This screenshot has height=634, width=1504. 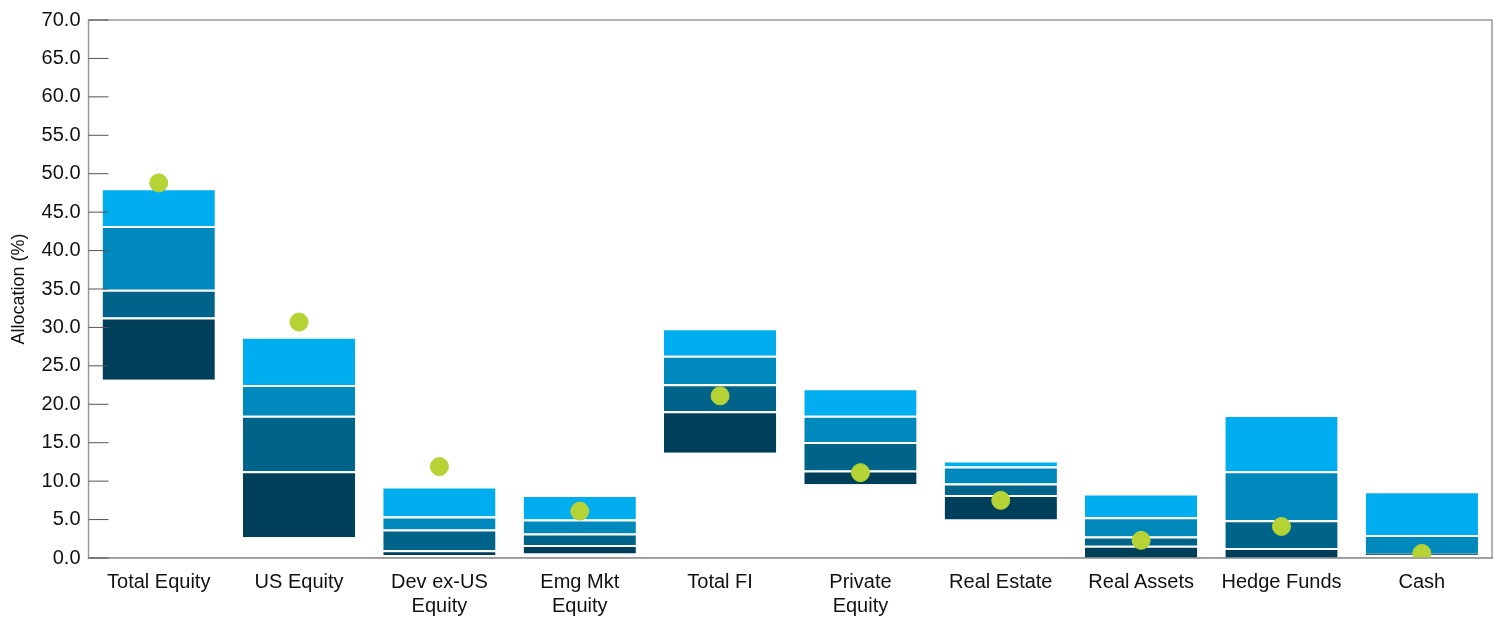 What do you see at coordinates (299, 580) in the screenshot?
I see `x-tick-label: US Equity` at bounding box center [299, 580].